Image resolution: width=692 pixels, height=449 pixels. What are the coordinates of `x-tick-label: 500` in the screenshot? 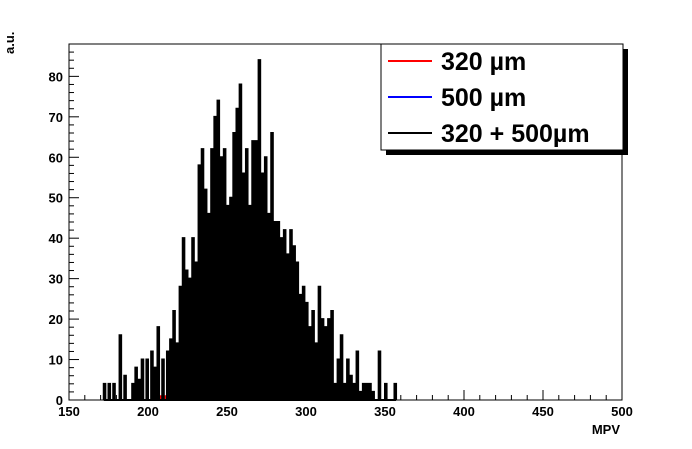 It's located at (622, 411).